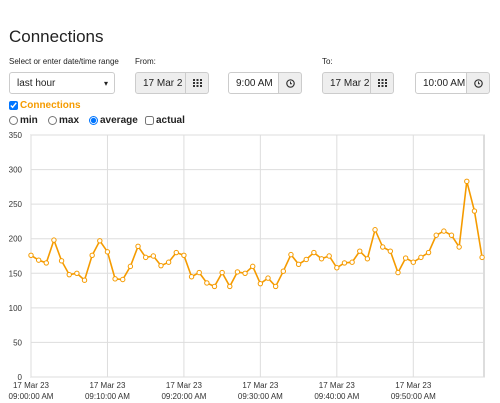 This screenshot has width=500, height=403. I want to click on checkbox, so click(149, 120).